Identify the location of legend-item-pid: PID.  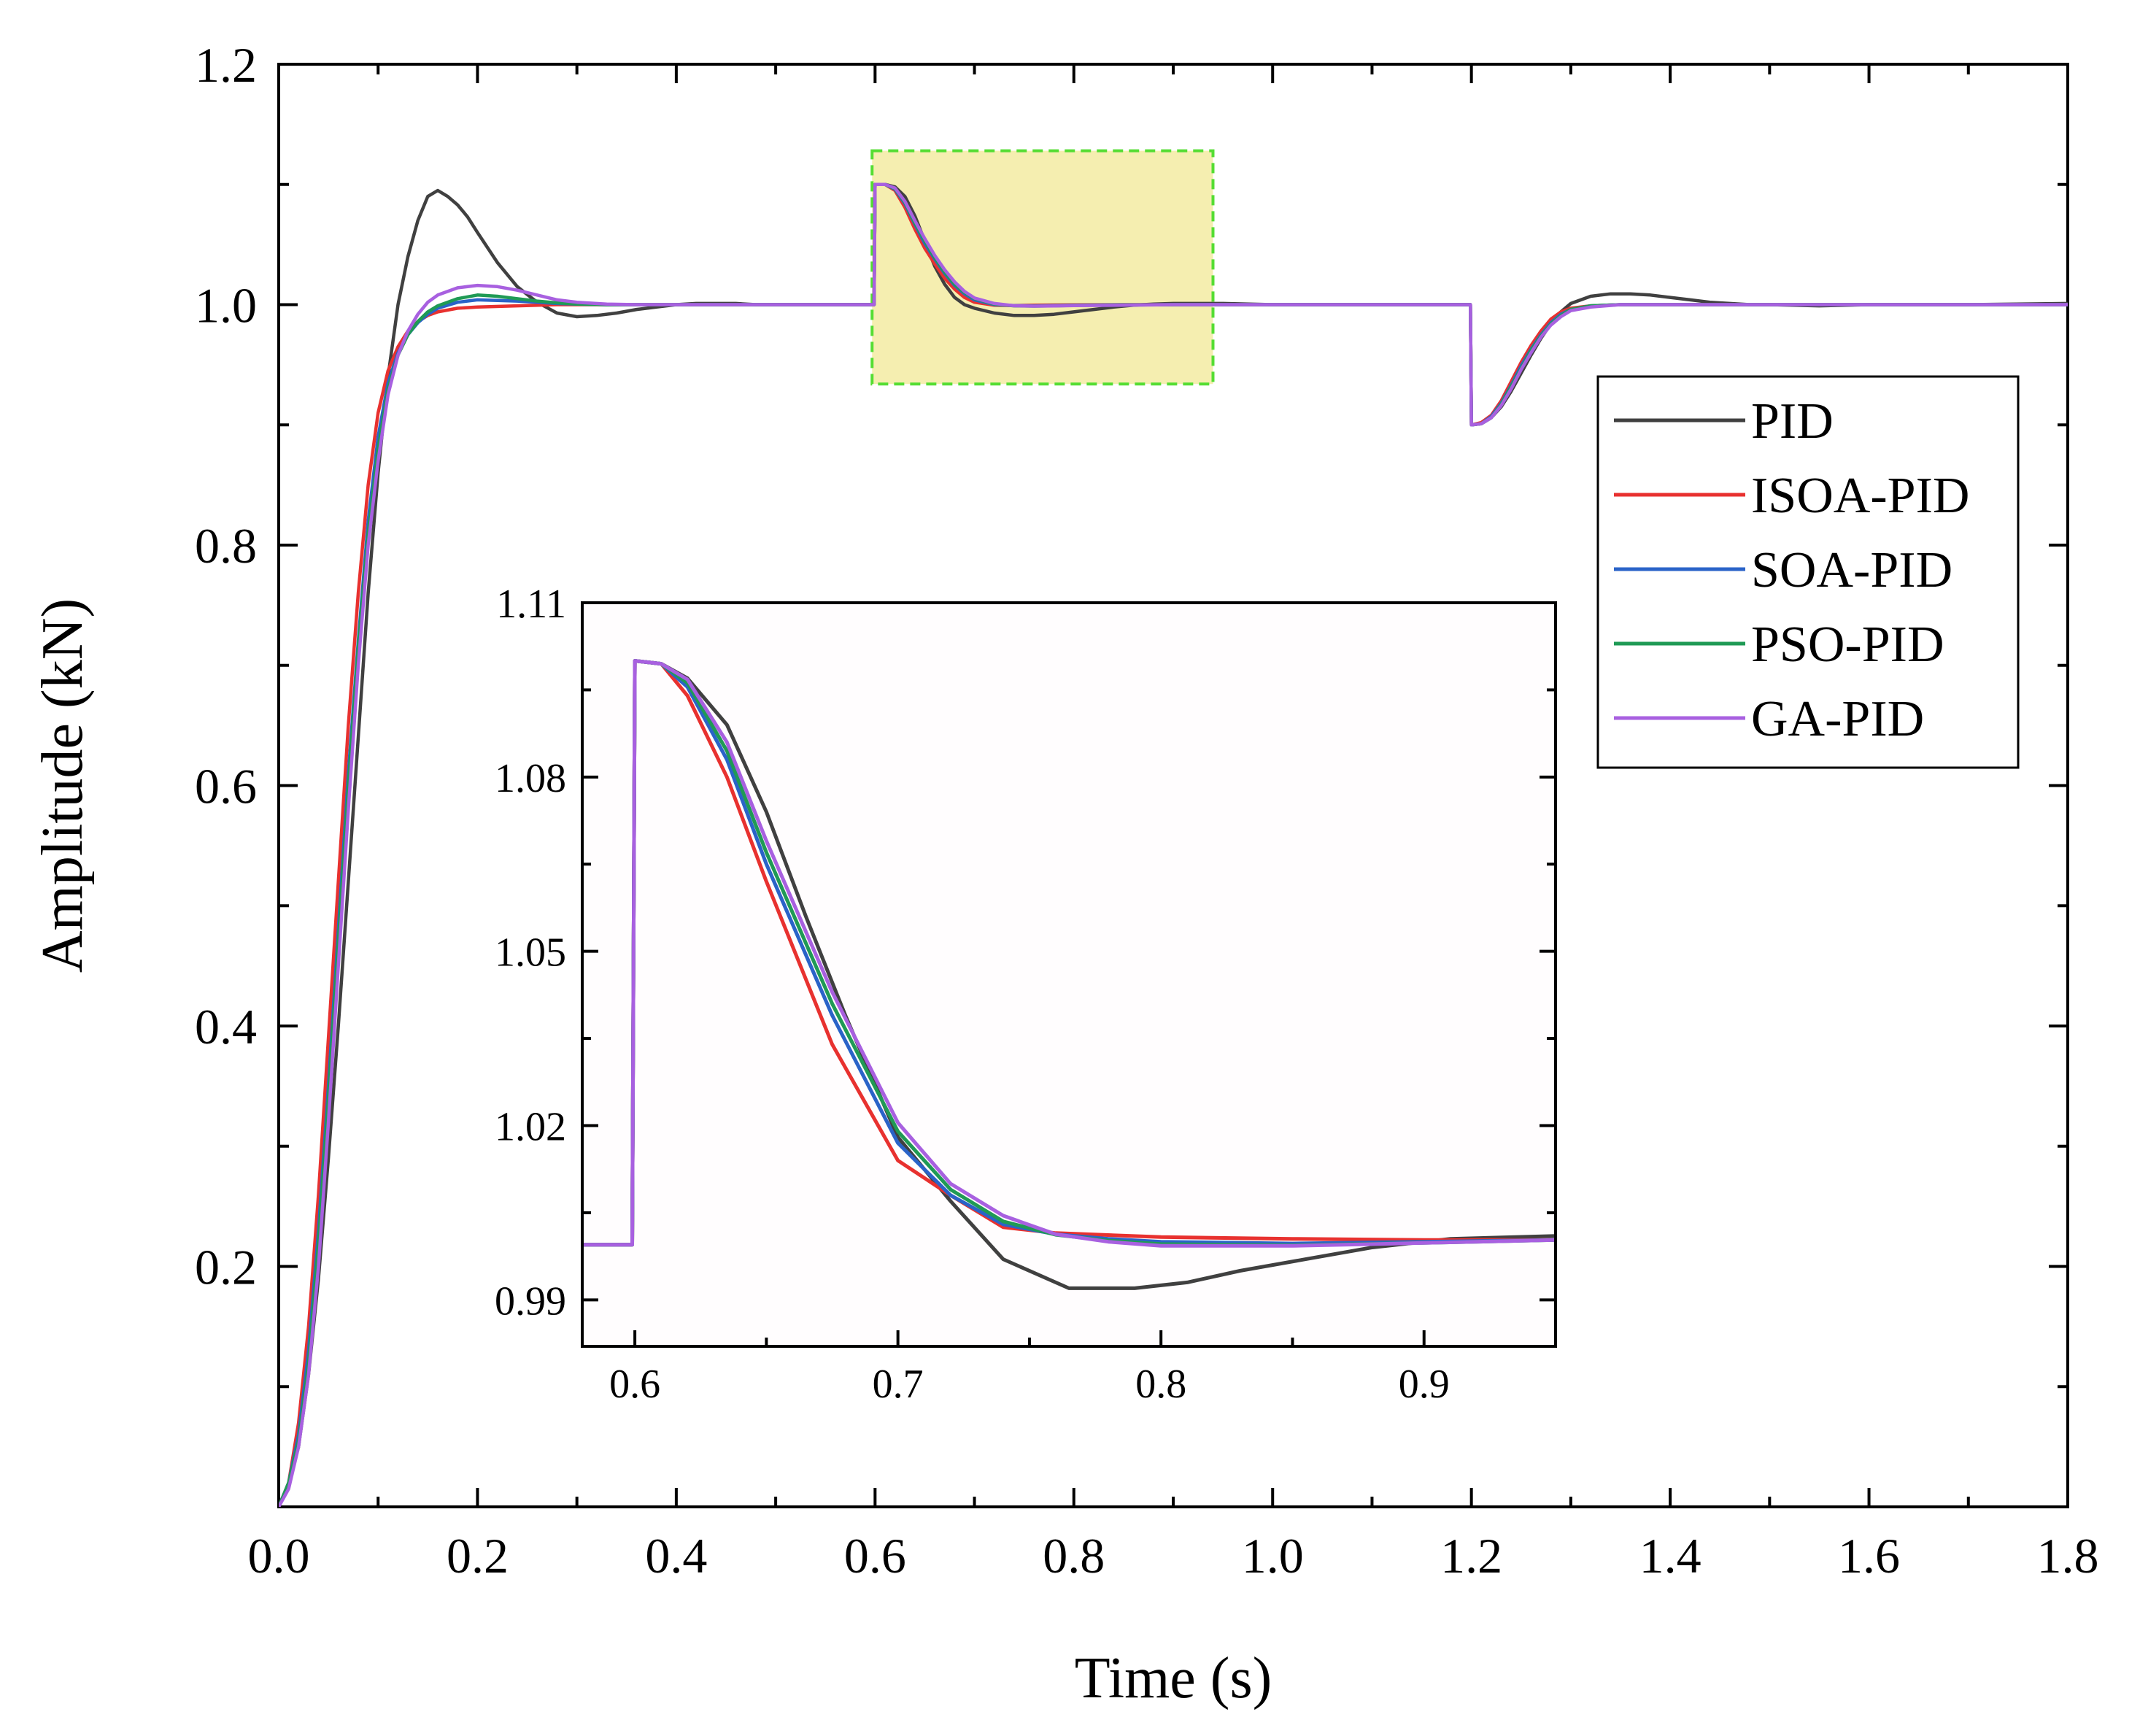
(1724, 421).